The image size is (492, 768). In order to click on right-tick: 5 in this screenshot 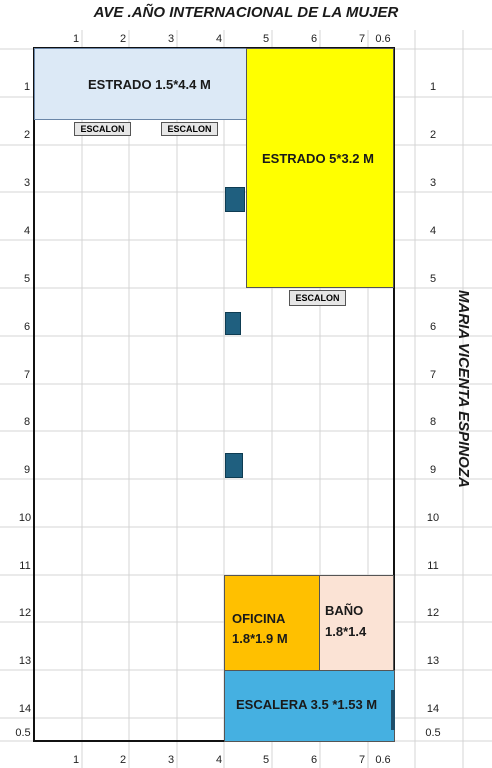, I will do `click(433, 279)`.